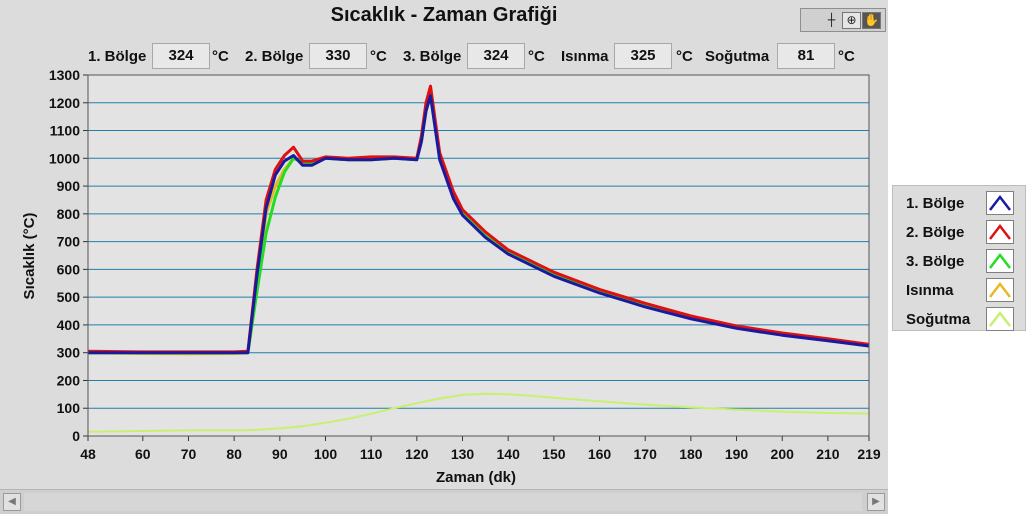 The image size is (1028, 514). Describe the element at coordinates (444, 15) in the screenshot. I see `chart-title: Sıcaklık - Zaman Grafiği` at that location.